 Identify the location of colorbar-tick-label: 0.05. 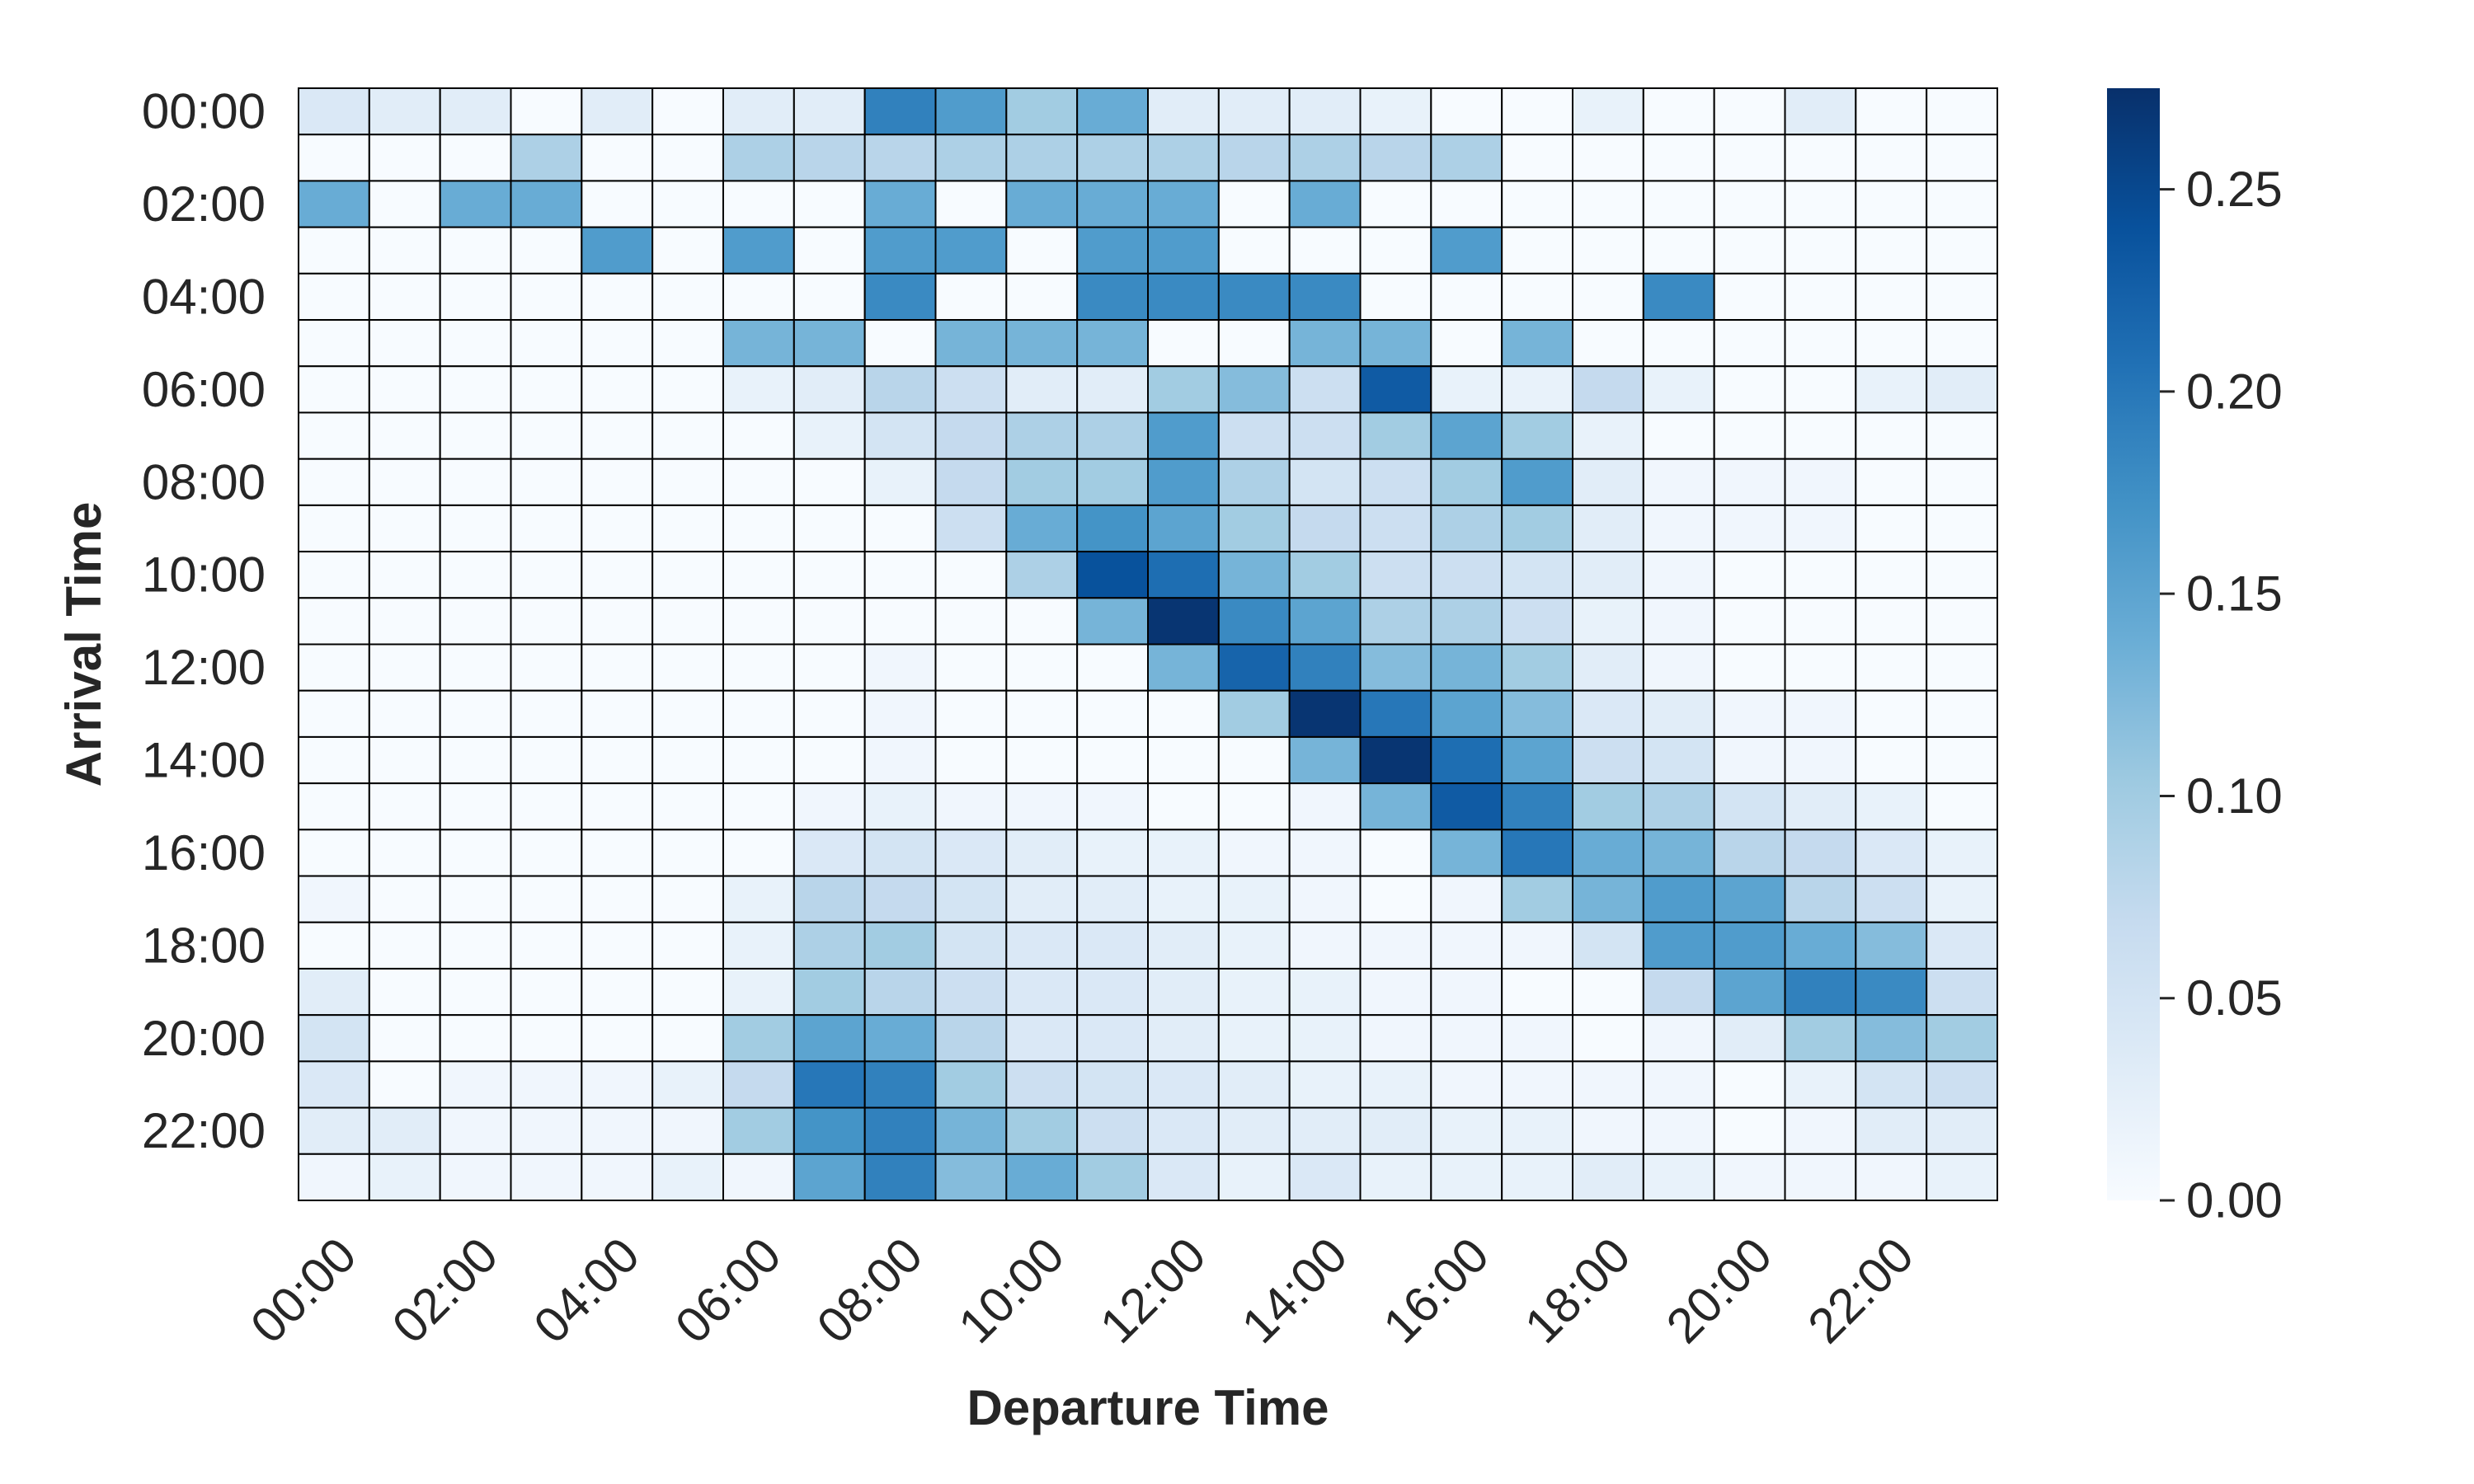
(2234, 998).